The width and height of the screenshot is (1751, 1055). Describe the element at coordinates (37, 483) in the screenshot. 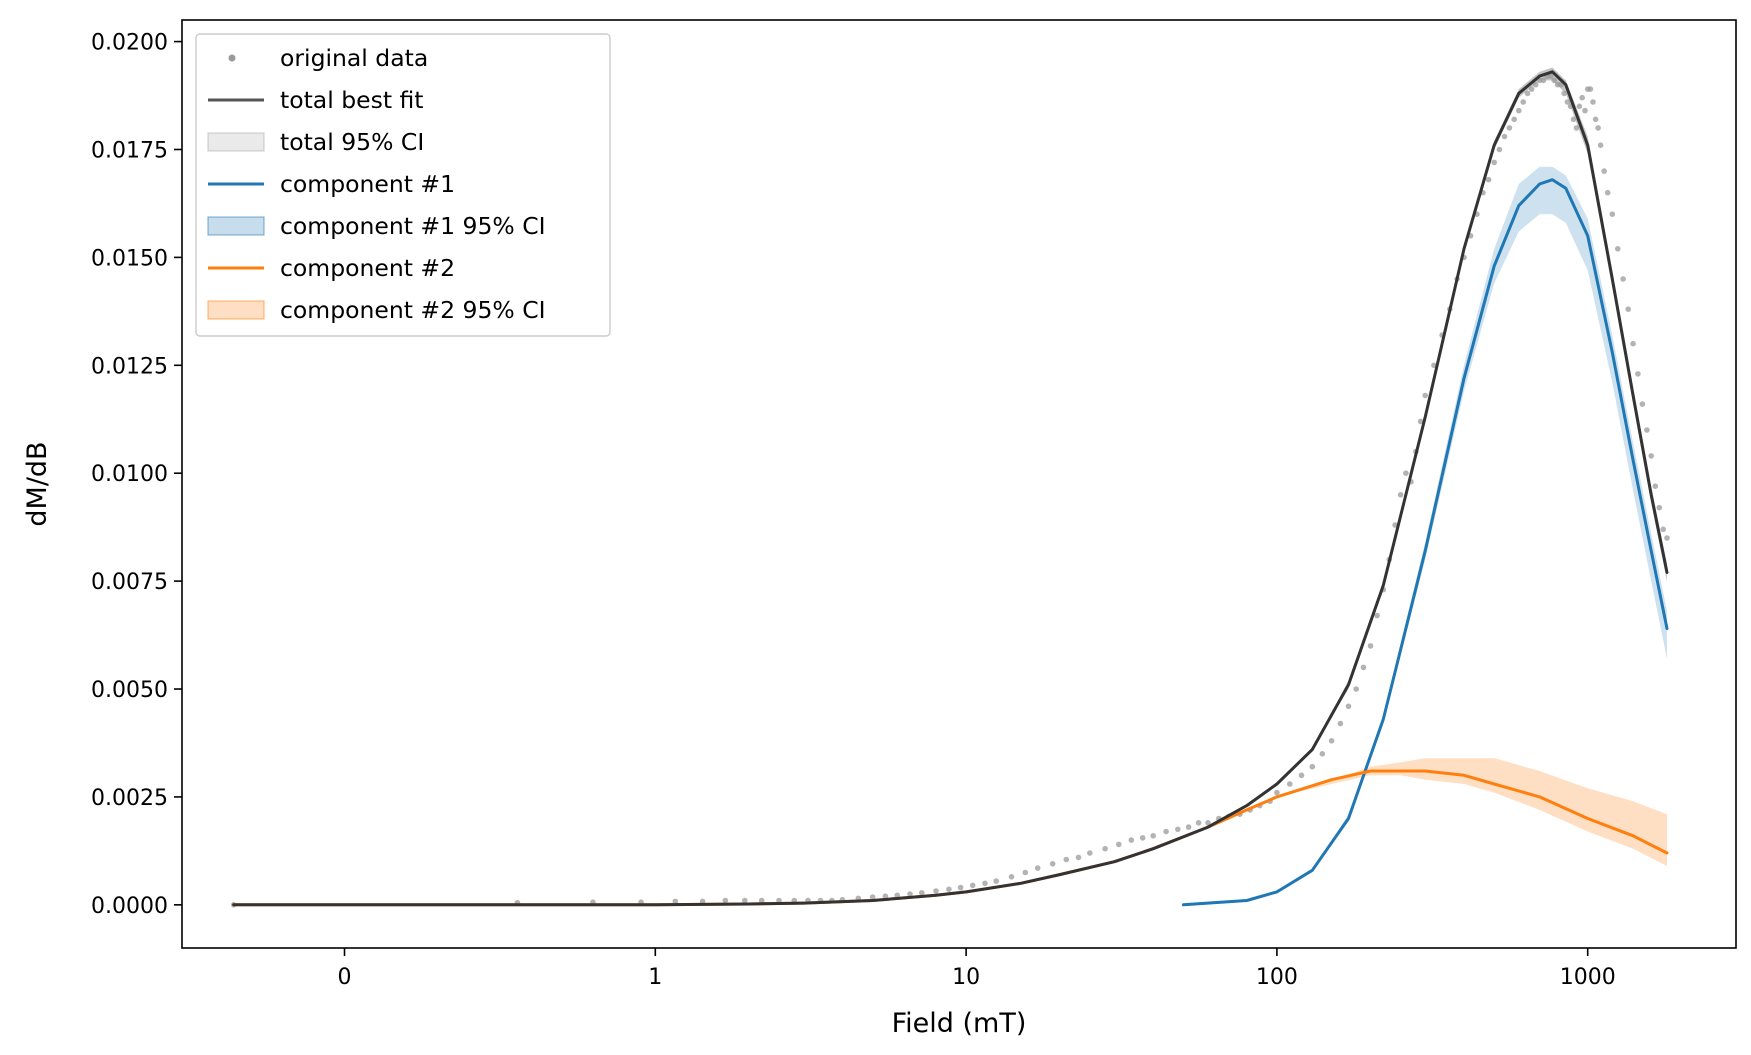

I see `y-axis-title: dM/dB` at that location.